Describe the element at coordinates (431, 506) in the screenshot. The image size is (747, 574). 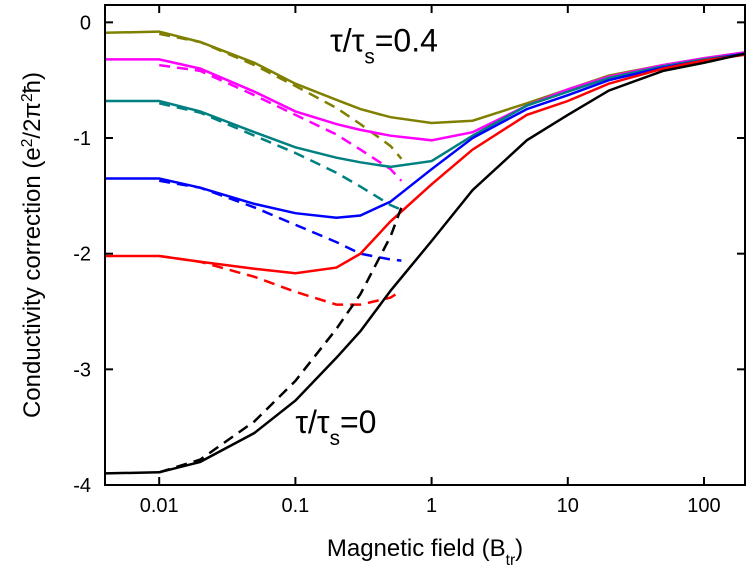
I see `x-tick-label: 1` at that location.